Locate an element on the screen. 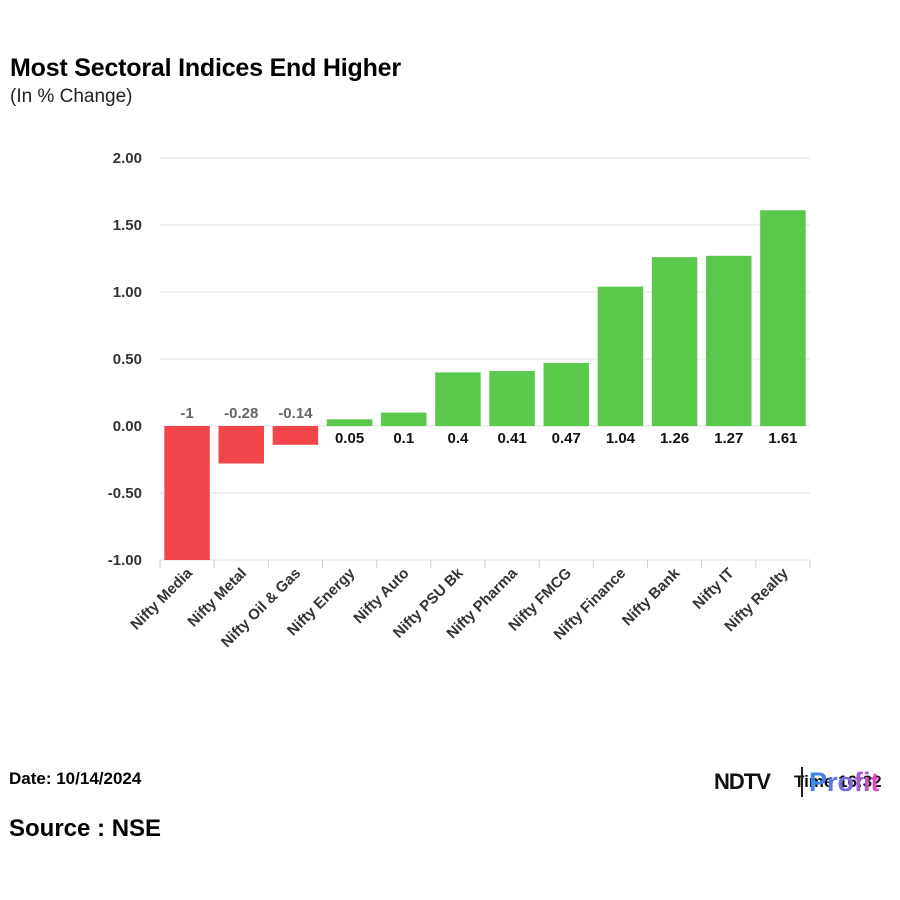  y-tick-label: 0.50 is located at coordinates (127, 359).